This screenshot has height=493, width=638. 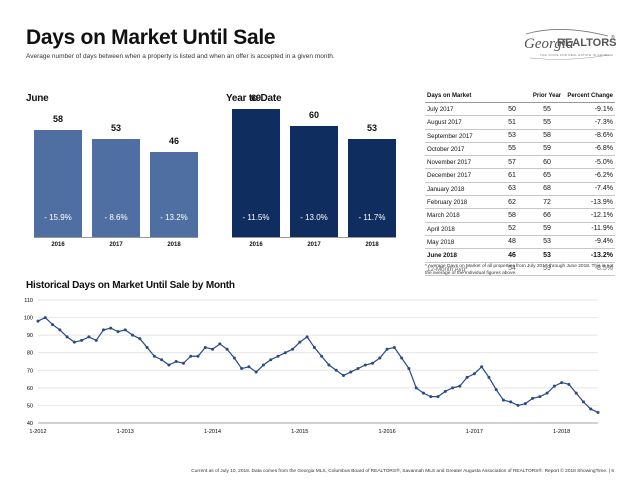 I want to click on cell-month: April 2018, so click(x=441, y=229).